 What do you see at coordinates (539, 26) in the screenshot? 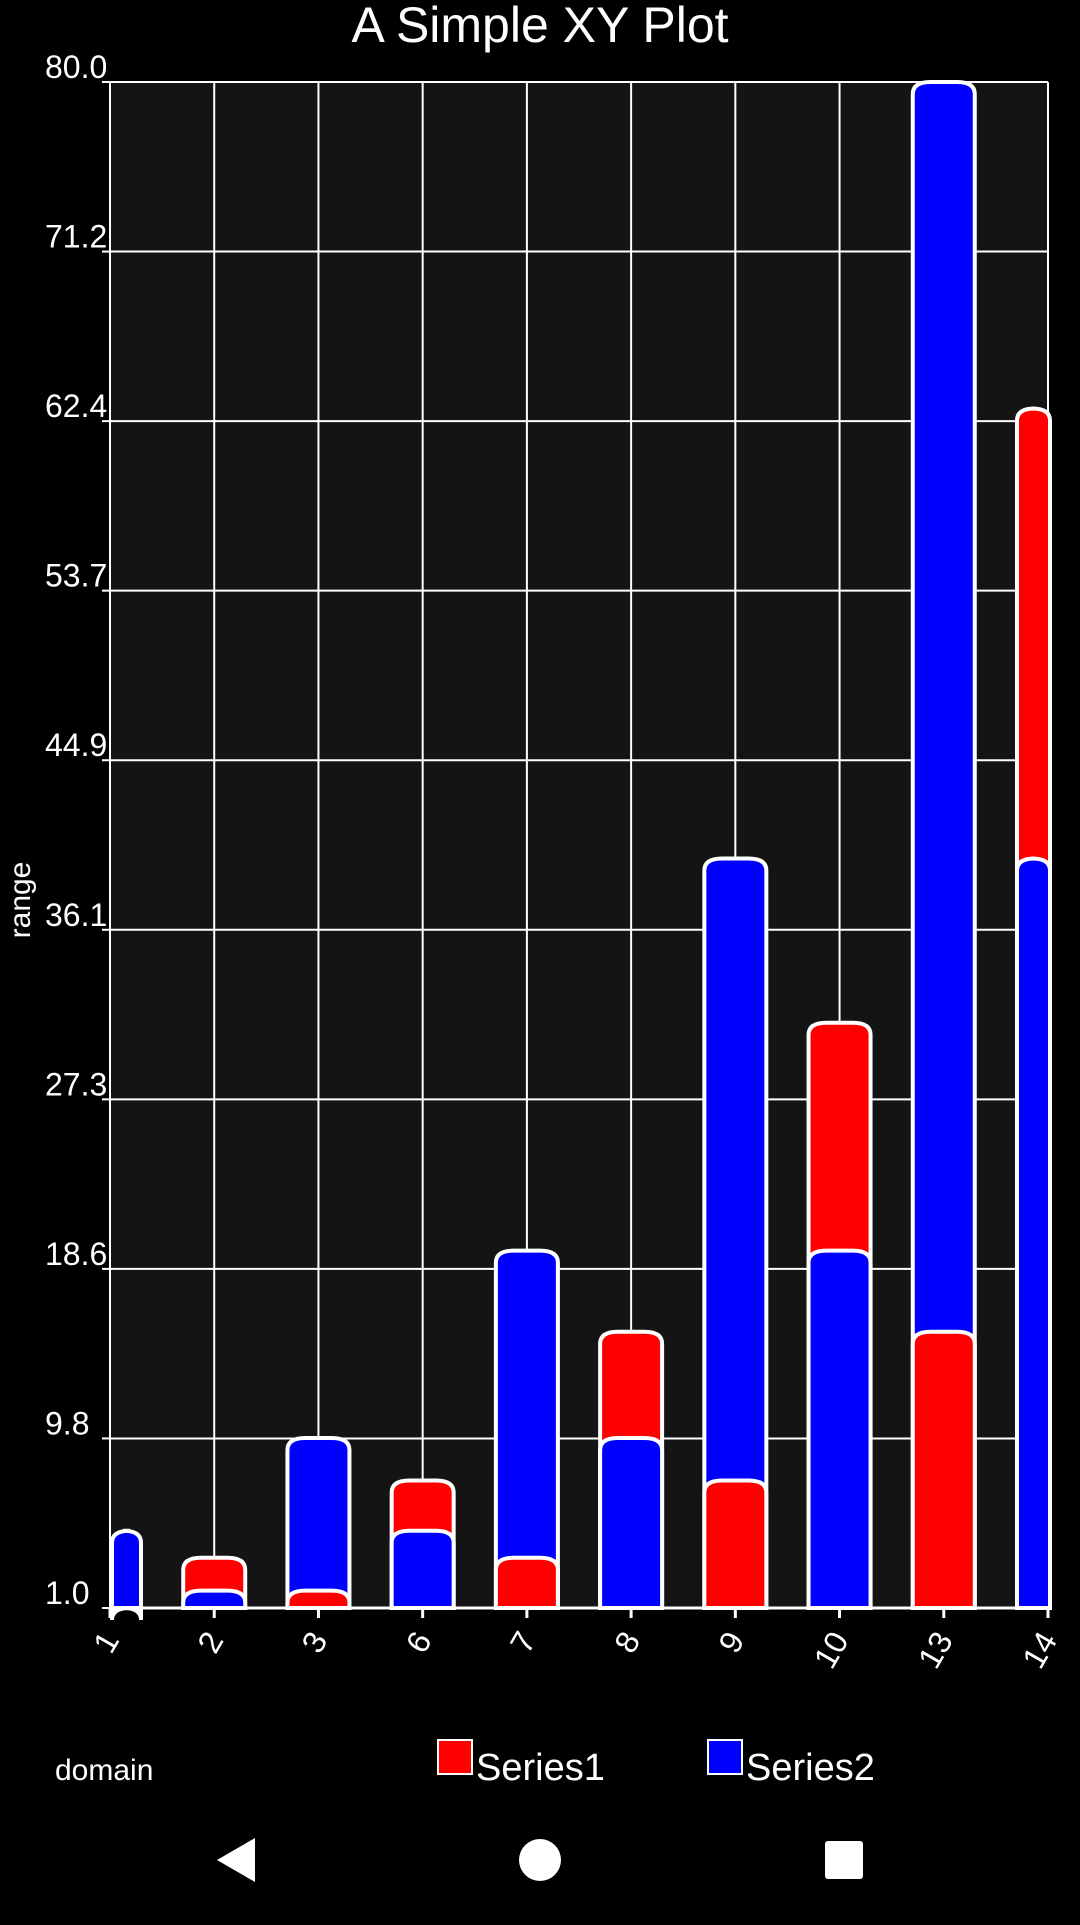
I see `chart-title: A Simple XY Plot` at bounding box center [539, 26].